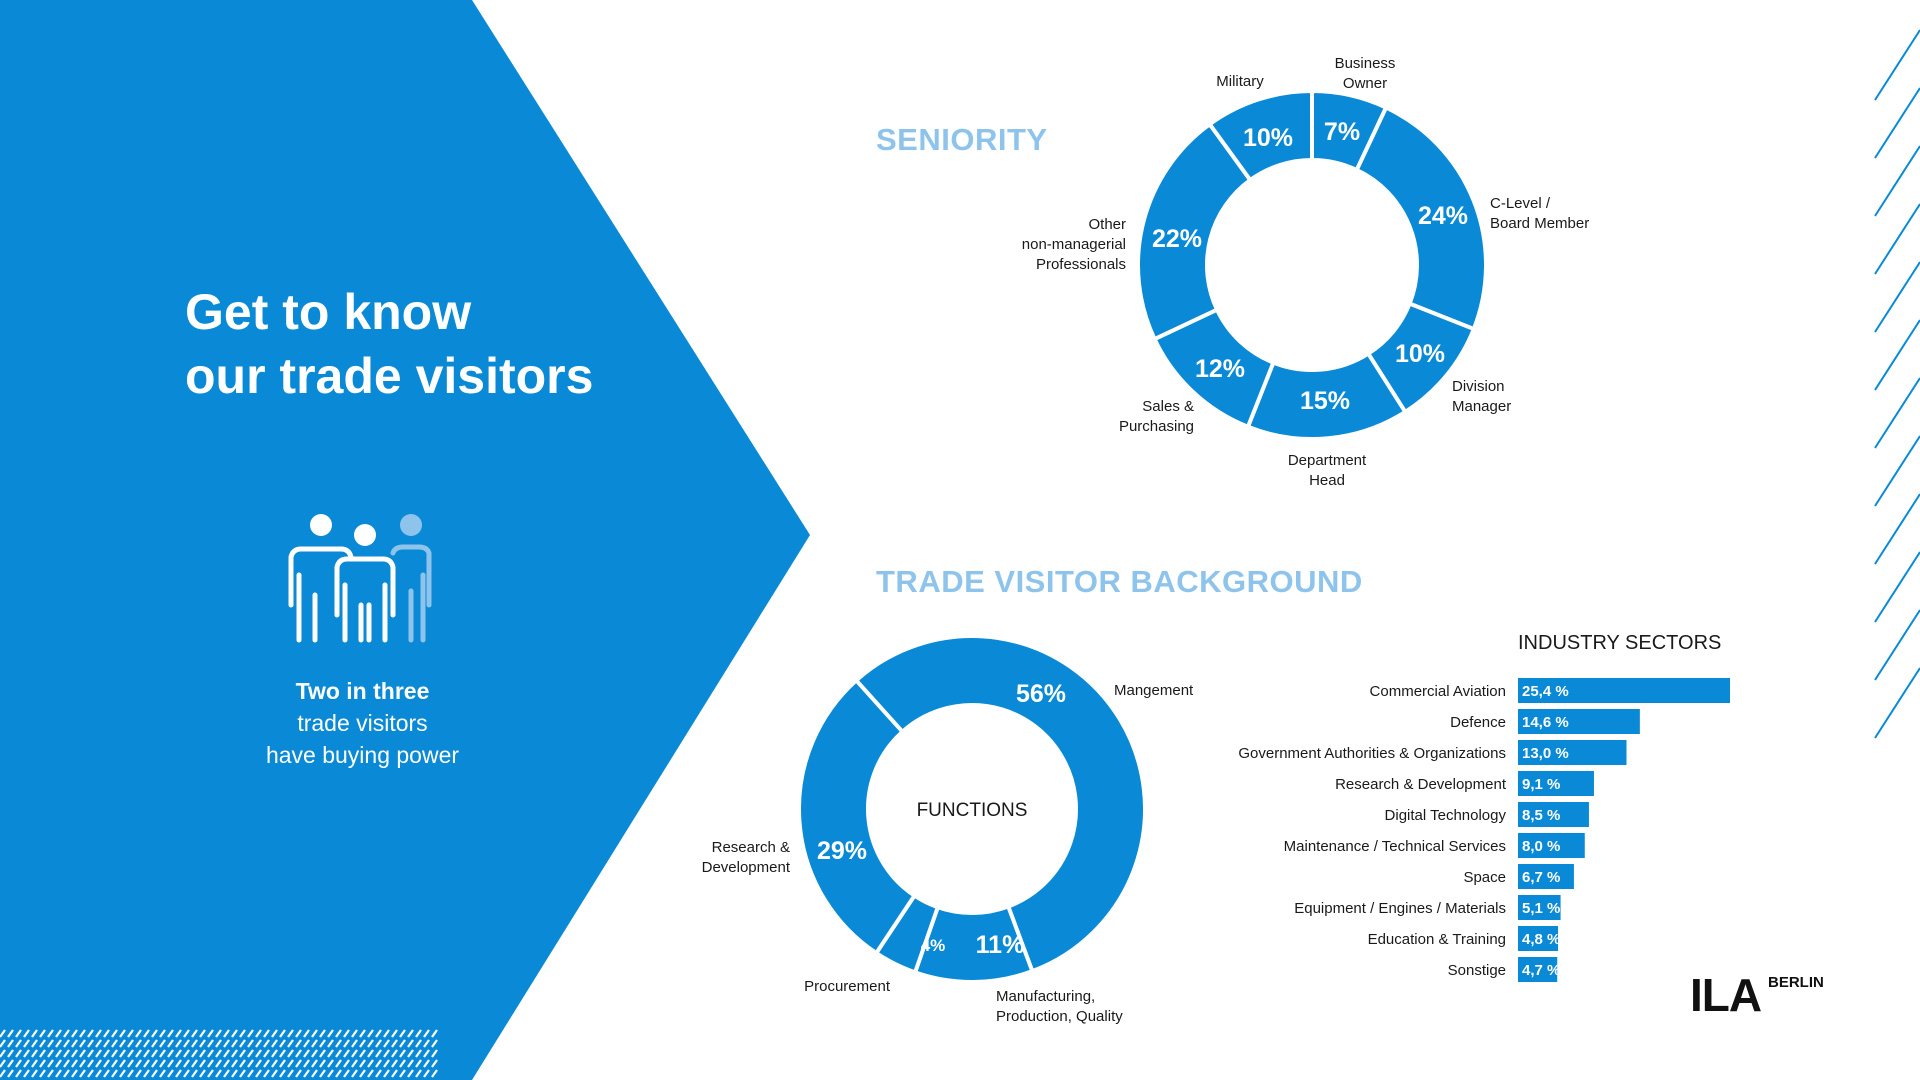  Describe the element at coordinates (1119, 581) in the screenshot. I see `trade-visitor-background-title: TRADE VISITOR BACKGROUND` at that location.